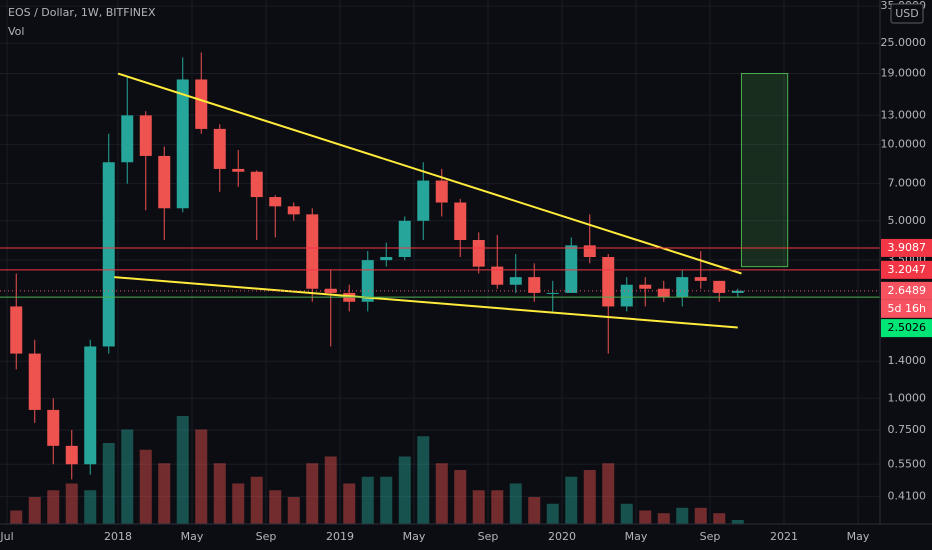 The width and height of the screenshot is (932, 550). Describe the element at coordinates (907, 360) in the screenshot. I see `y-tick-label: 1.4000` at that location.